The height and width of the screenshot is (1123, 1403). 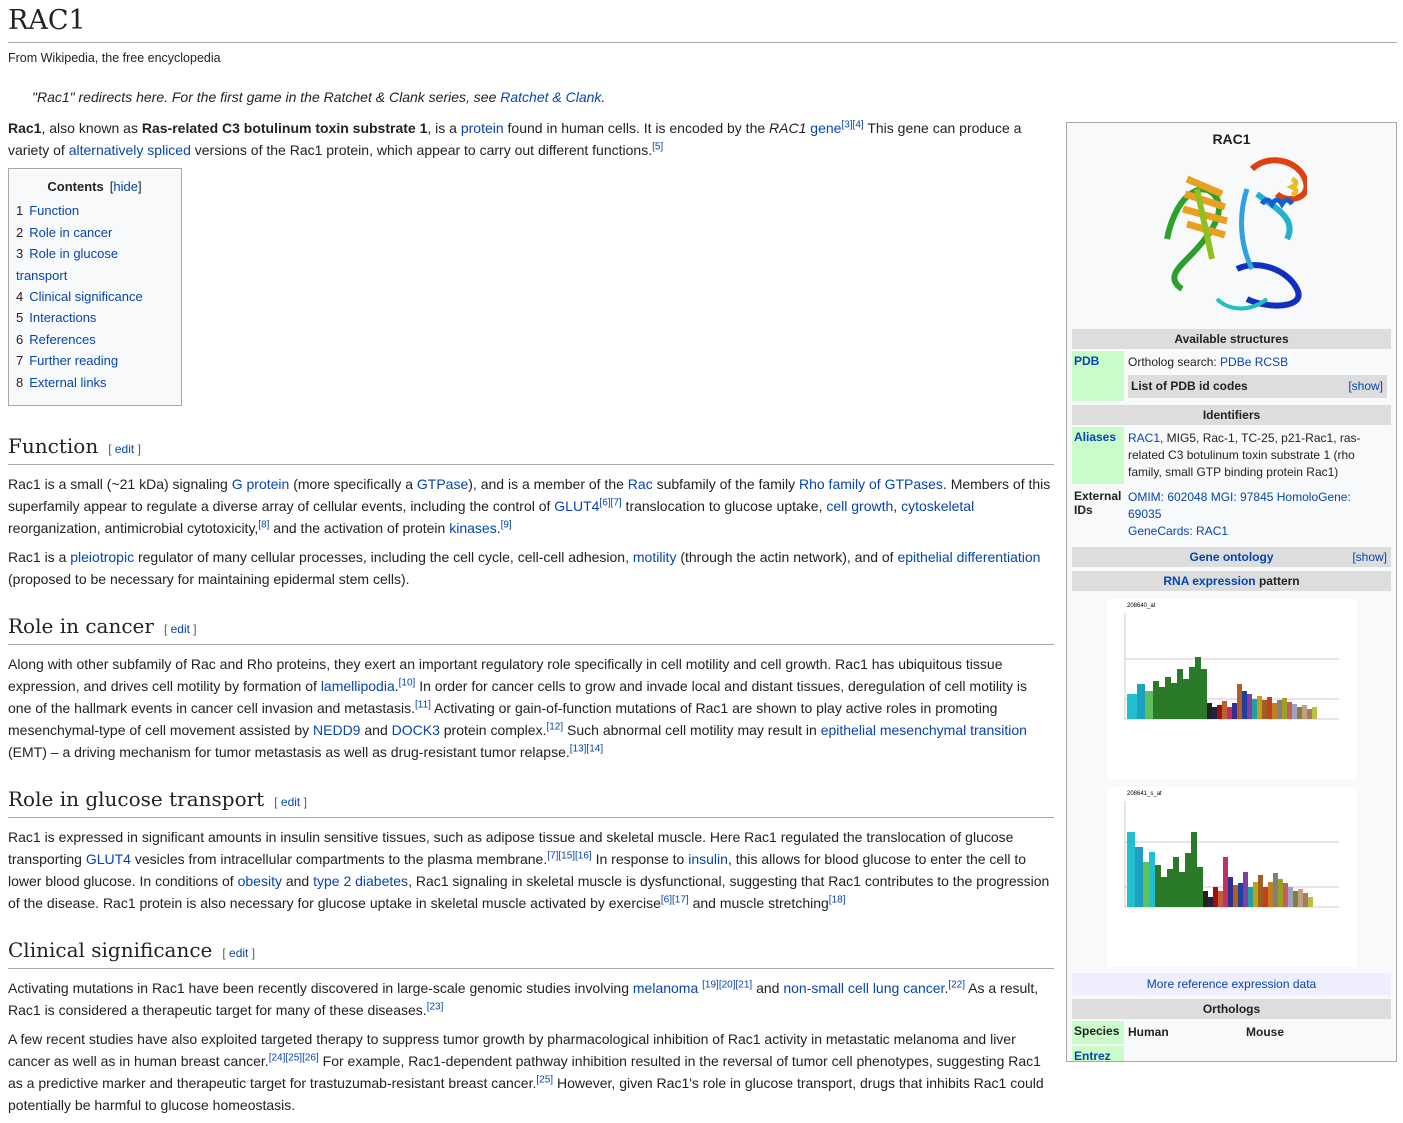 What do you see at coordinates (725, 484) in the screenshot?
I see `text: subfamily of the family` at bounding box center [725, 484].